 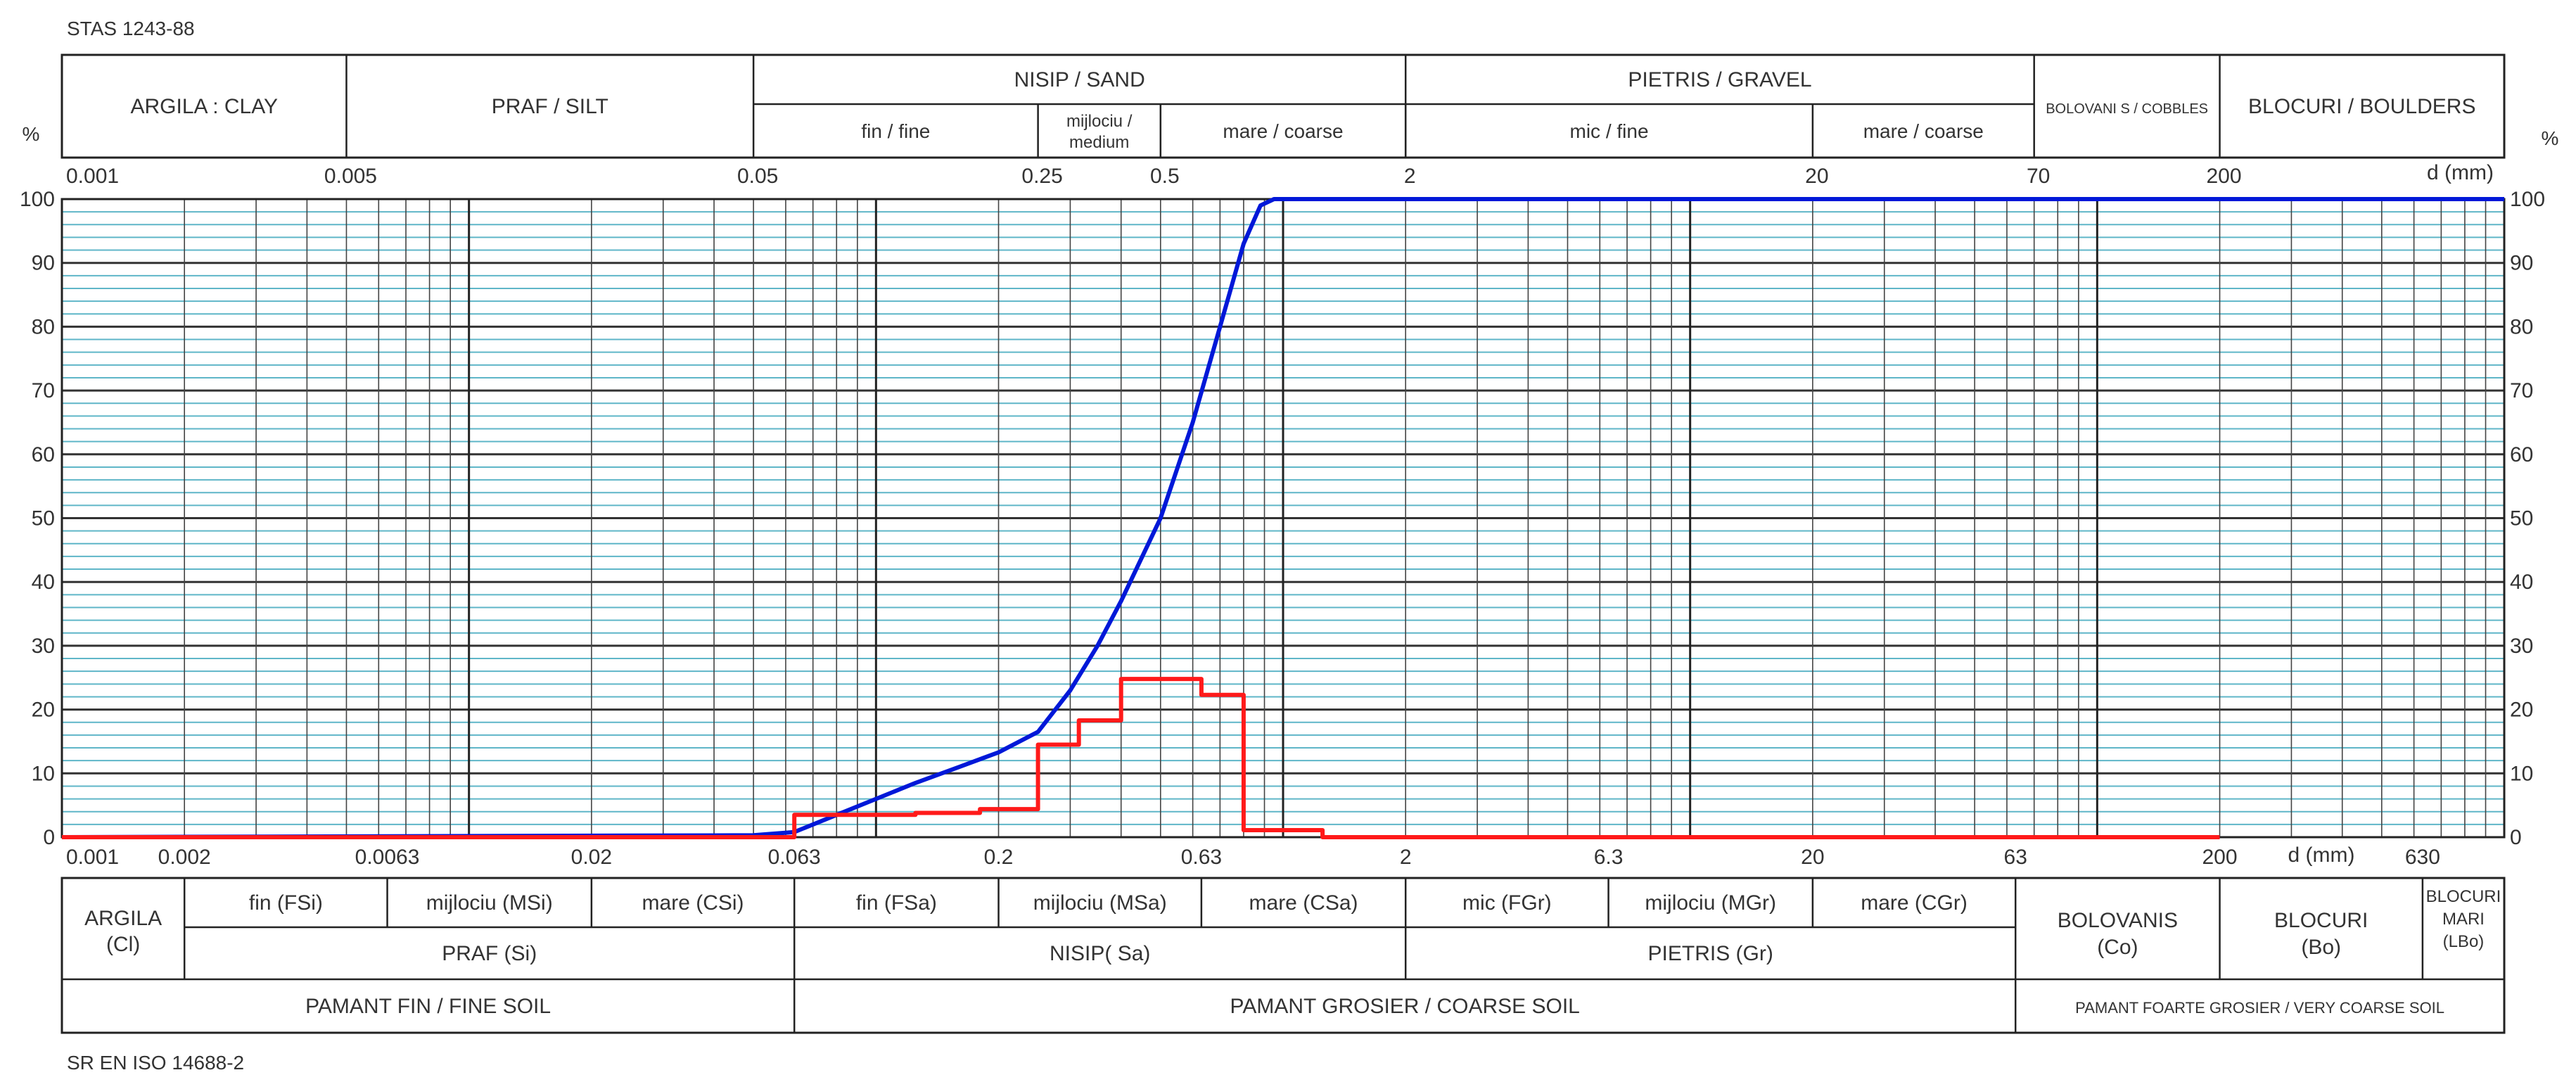 I want to click on bottom-tick-label: 0.0063, so click(x=387, y=858).